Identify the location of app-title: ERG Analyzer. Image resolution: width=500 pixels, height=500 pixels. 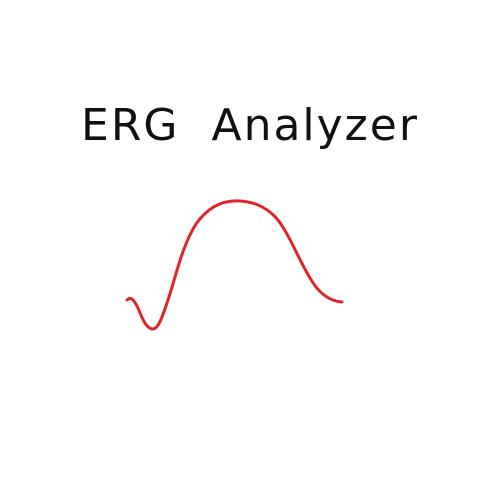
(250, 125).